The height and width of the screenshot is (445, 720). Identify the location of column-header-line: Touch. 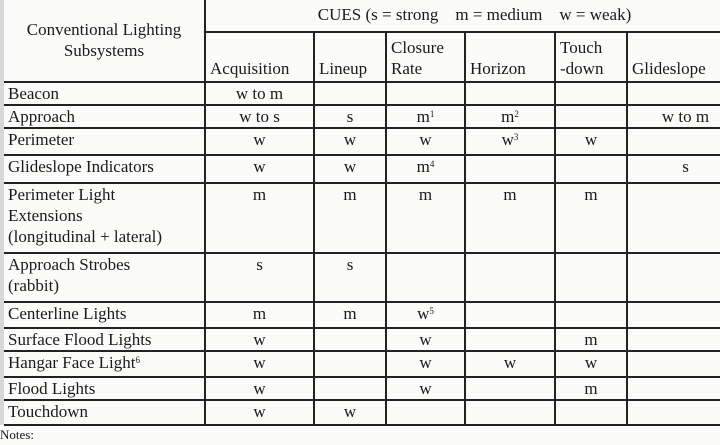
(581, 47).